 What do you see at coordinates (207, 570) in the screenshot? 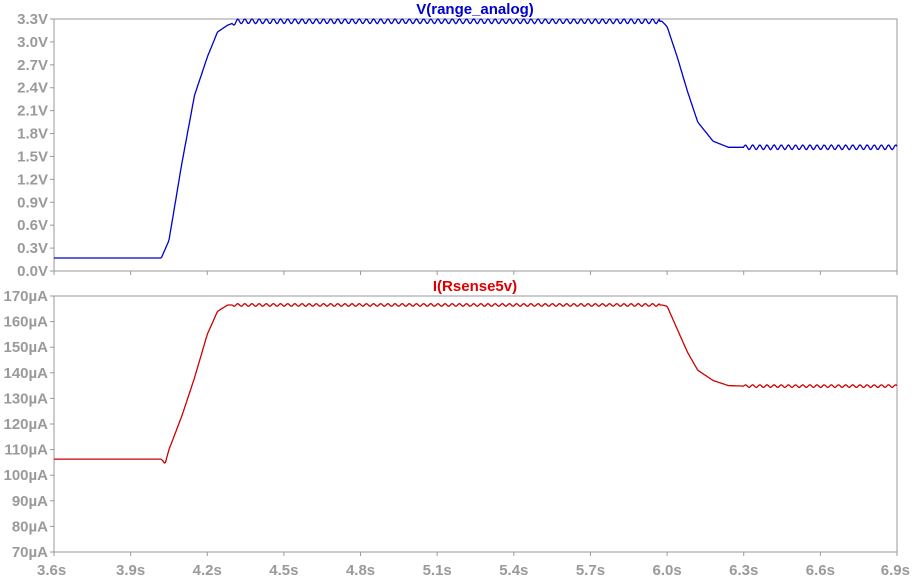
I see `x-tick-label: 4.2s` at bounding box center [207, 570].